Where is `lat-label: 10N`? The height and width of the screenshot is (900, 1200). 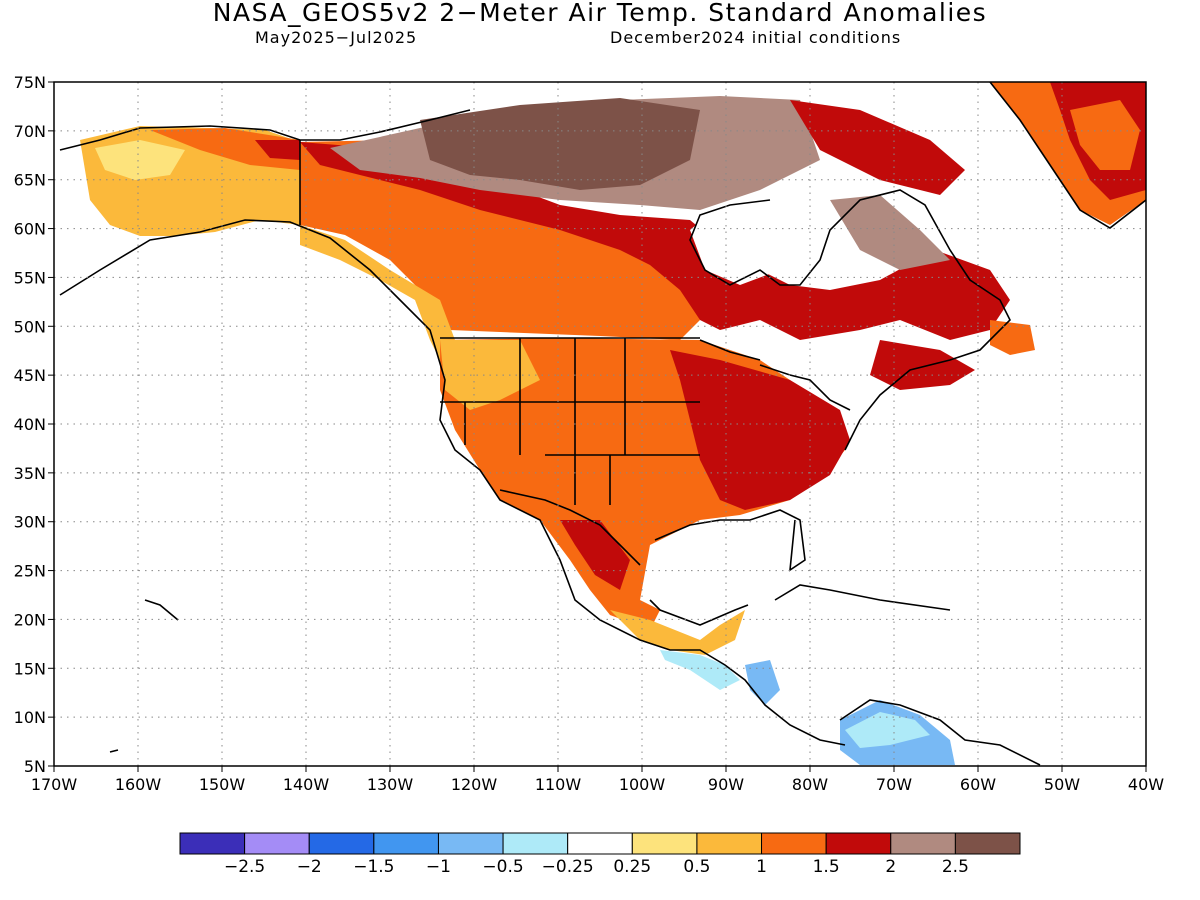
lat-label: 10N is located at coordinates (30, 717).